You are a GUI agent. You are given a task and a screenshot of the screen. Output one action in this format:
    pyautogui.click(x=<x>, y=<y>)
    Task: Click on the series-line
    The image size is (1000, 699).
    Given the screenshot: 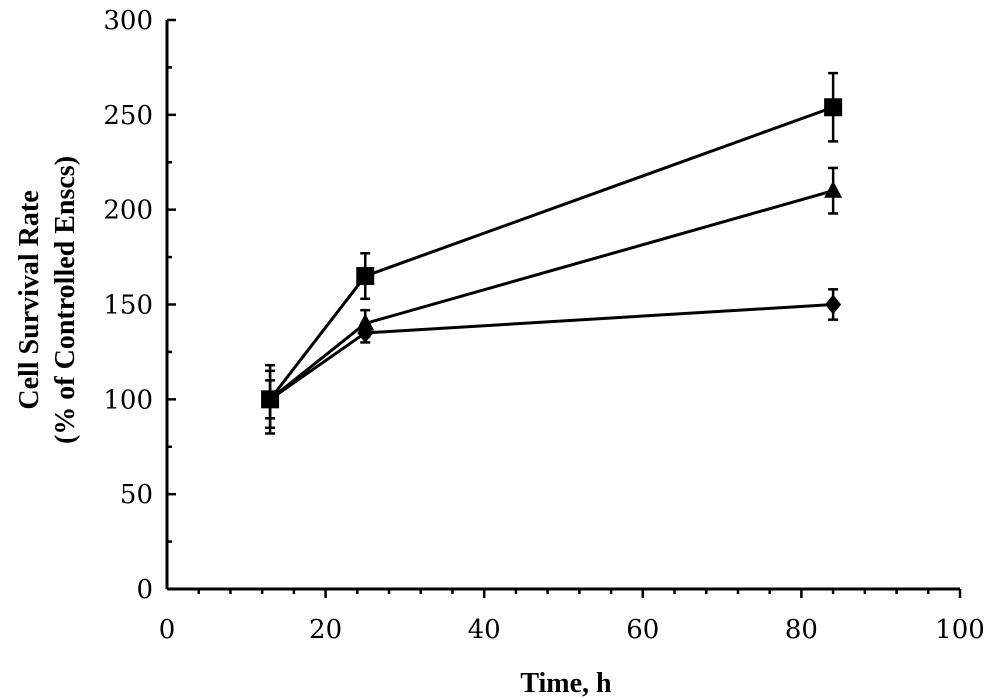 What is the action you would take?
    pyautogui.click(x=551, y=352)
    